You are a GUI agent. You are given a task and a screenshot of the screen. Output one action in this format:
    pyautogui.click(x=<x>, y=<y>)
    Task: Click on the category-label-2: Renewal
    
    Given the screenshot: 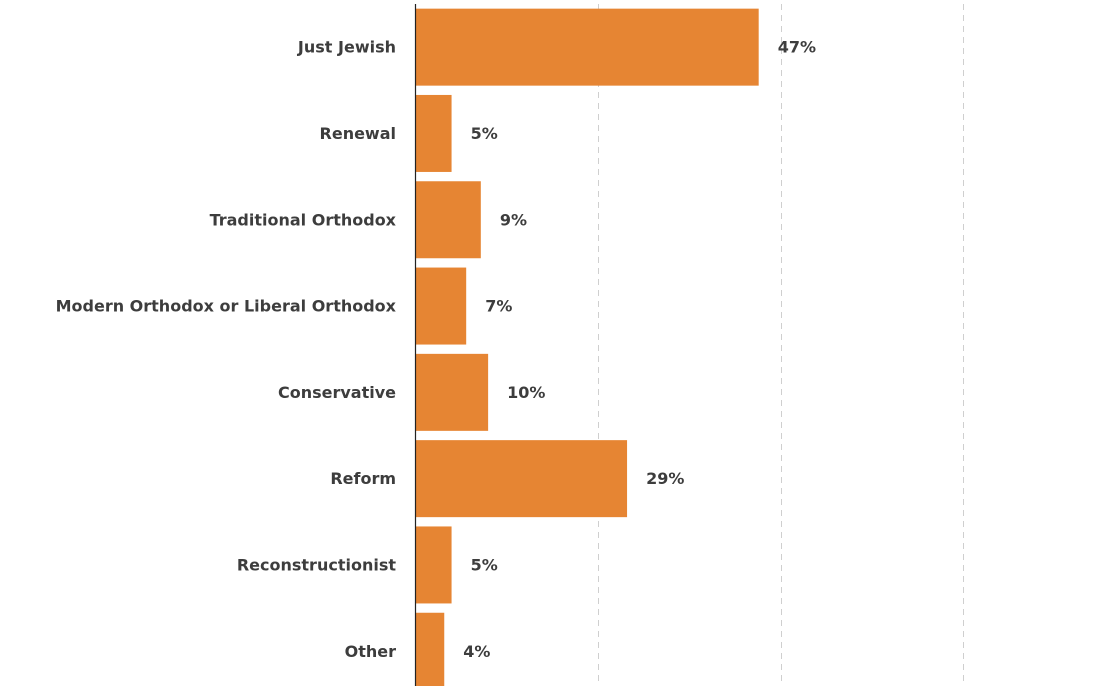 What is the action you would take?
    pyautogui.click(x=358, y=133)
    